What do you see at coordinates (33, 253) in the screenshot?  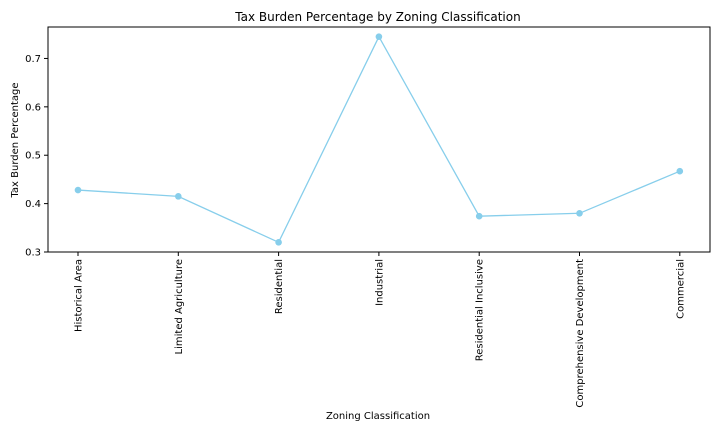 I see `y-tick-label: 0.3` at bounding box center [33, 253].